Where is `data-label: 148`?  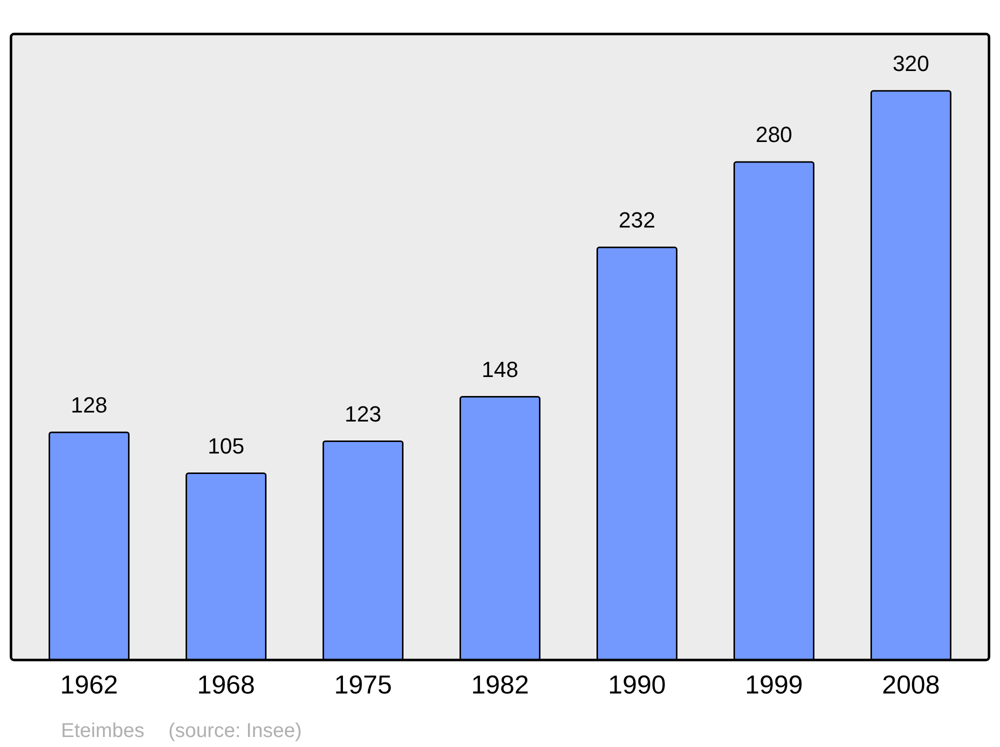
data-label: 148 is located at coordinates (500, 369).